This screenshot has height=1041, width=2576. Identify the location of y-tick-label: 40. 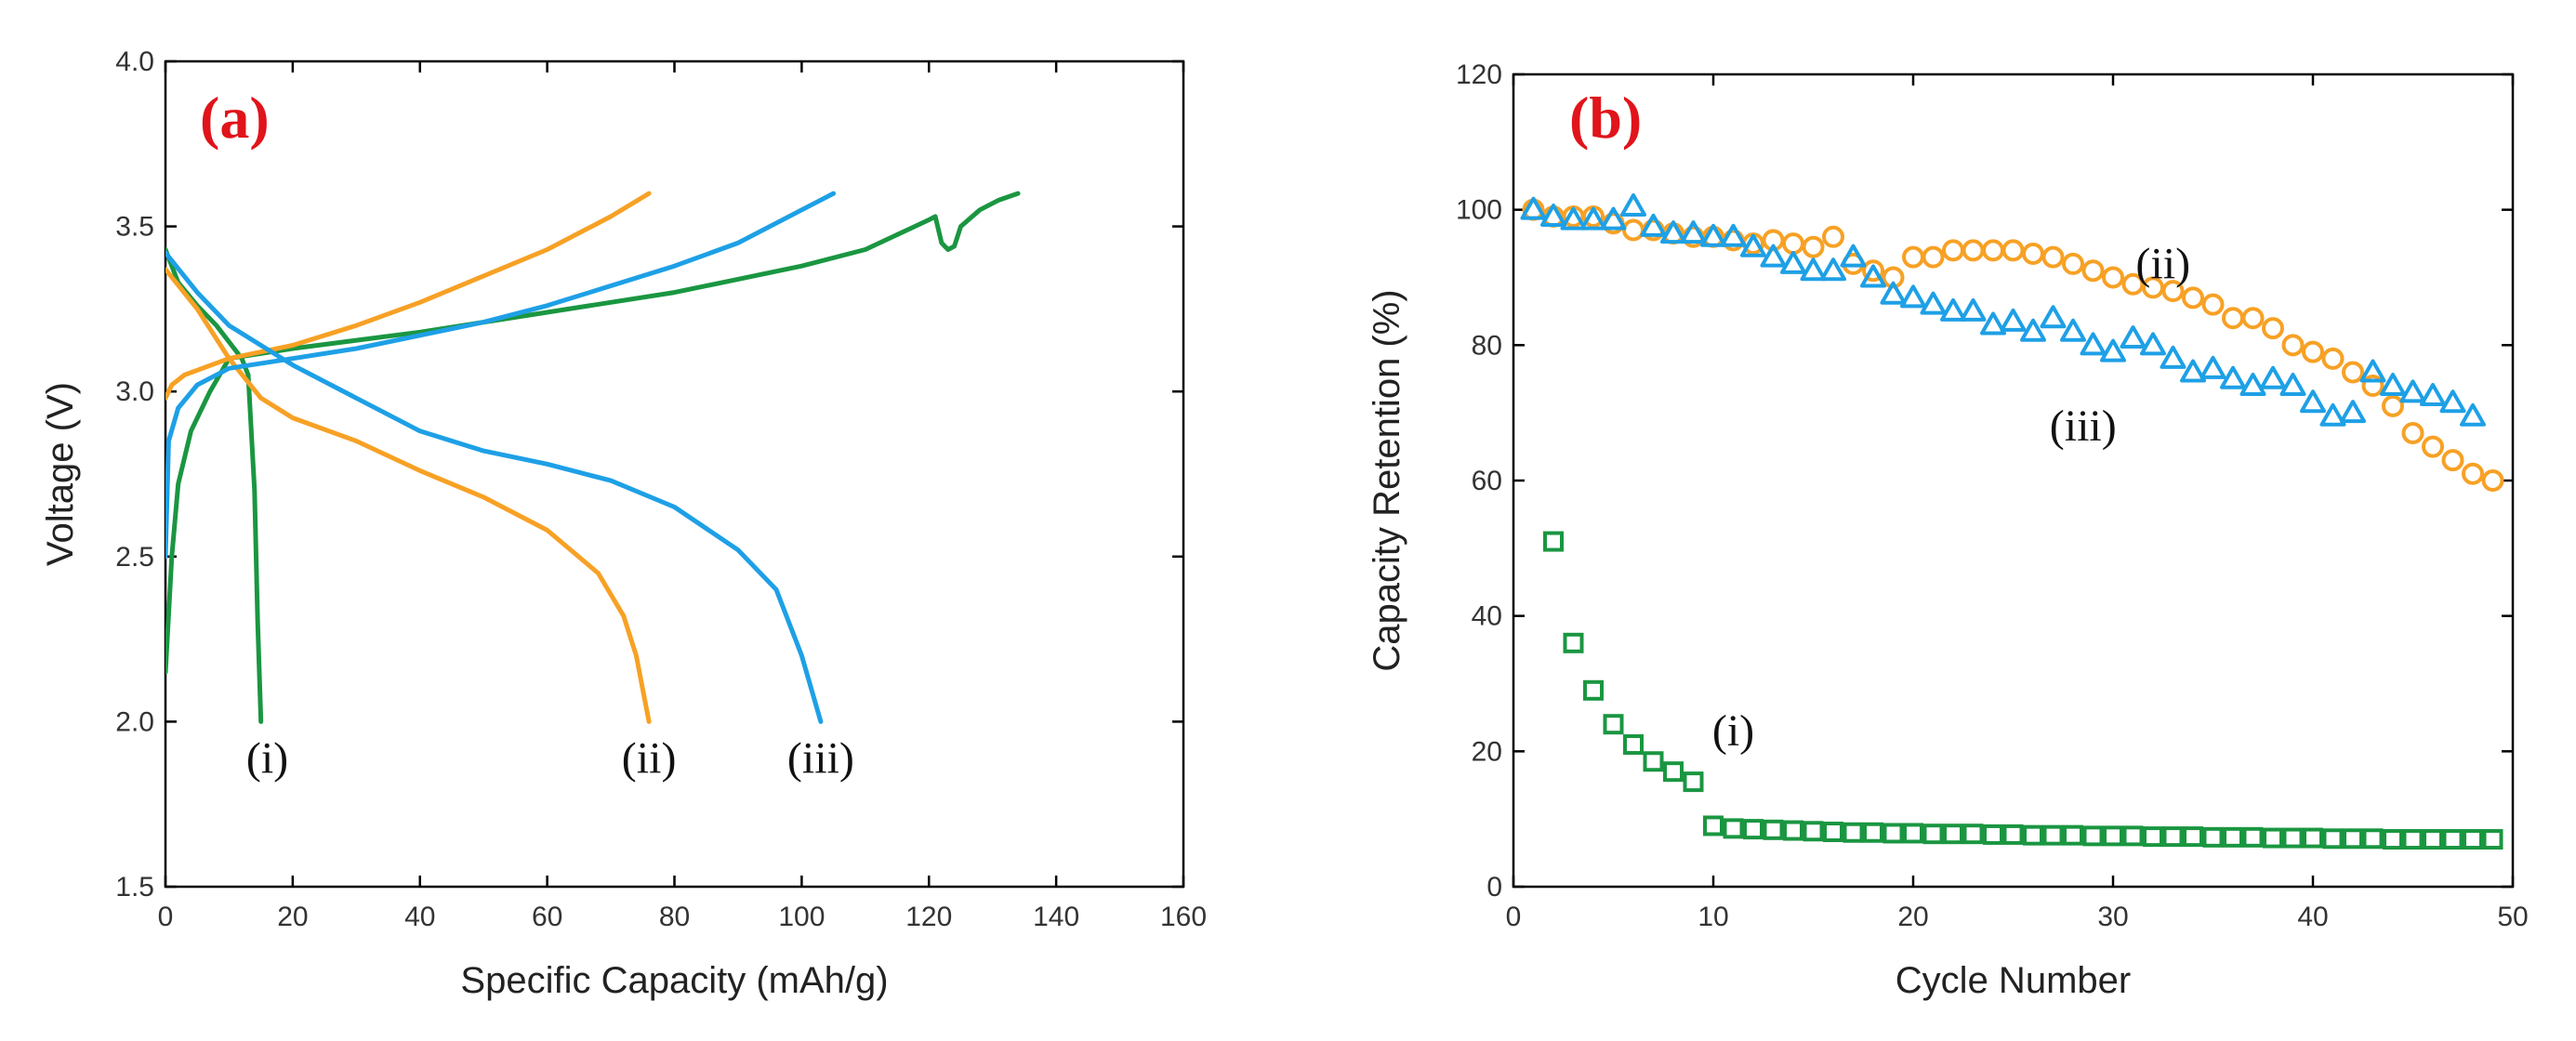
(1487, 616).